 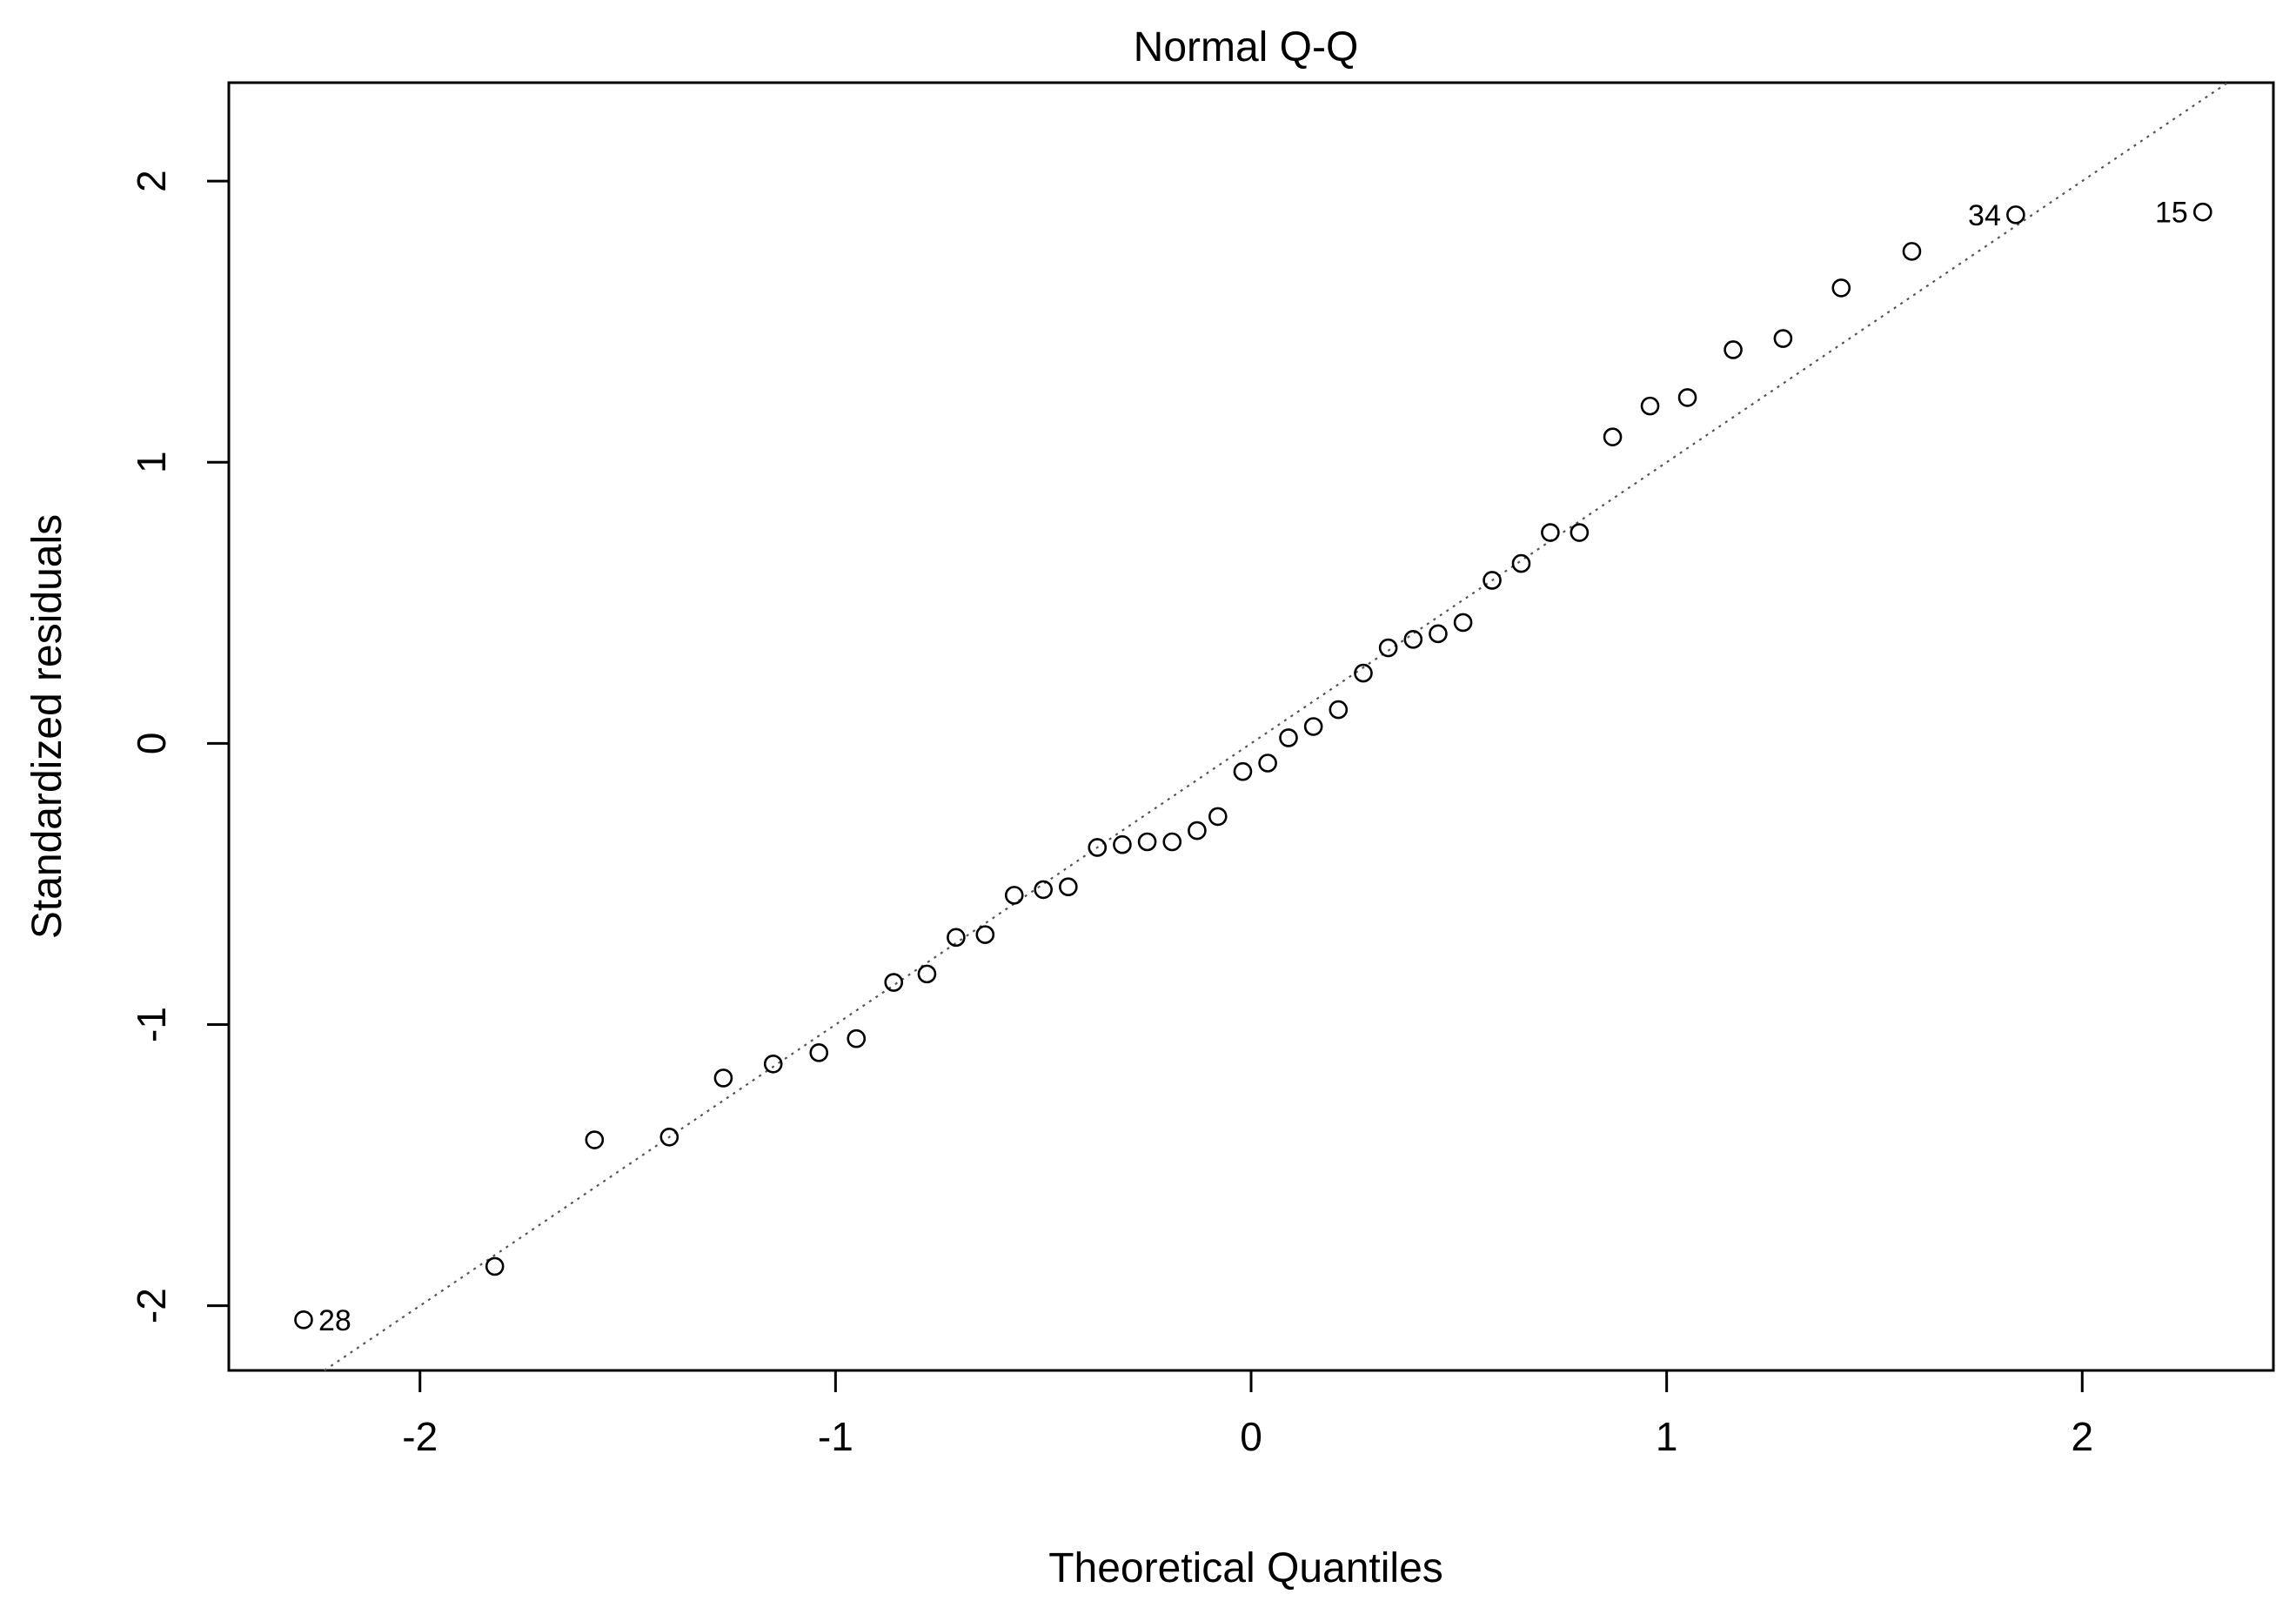 I want to click on x-axis-label: Theoretical Quantiles, so click(x=1245, y=1568).